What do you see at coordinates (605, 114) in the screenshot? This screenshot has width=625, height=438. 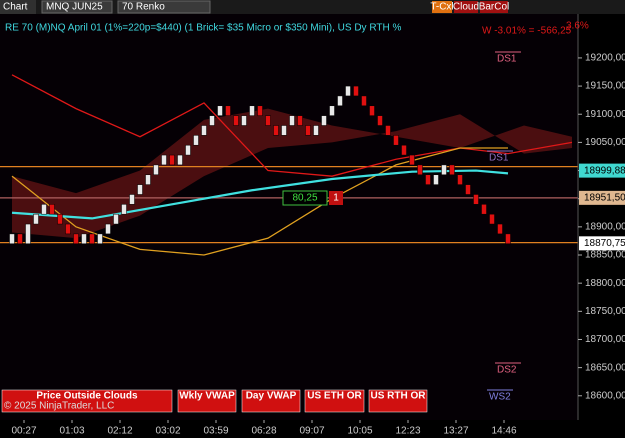 I see `y-tick-label: 19100,00` at bounding box center [605, 114].